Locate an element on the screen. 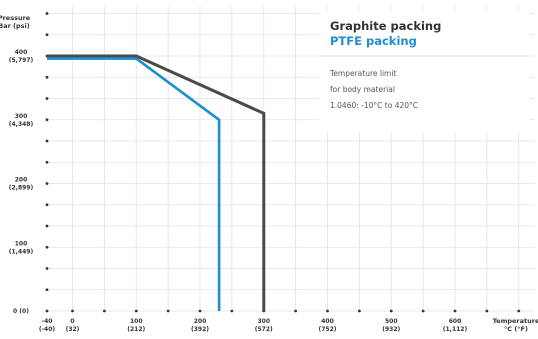  y-tick-label: 100 is located at coordinates (21, 243).